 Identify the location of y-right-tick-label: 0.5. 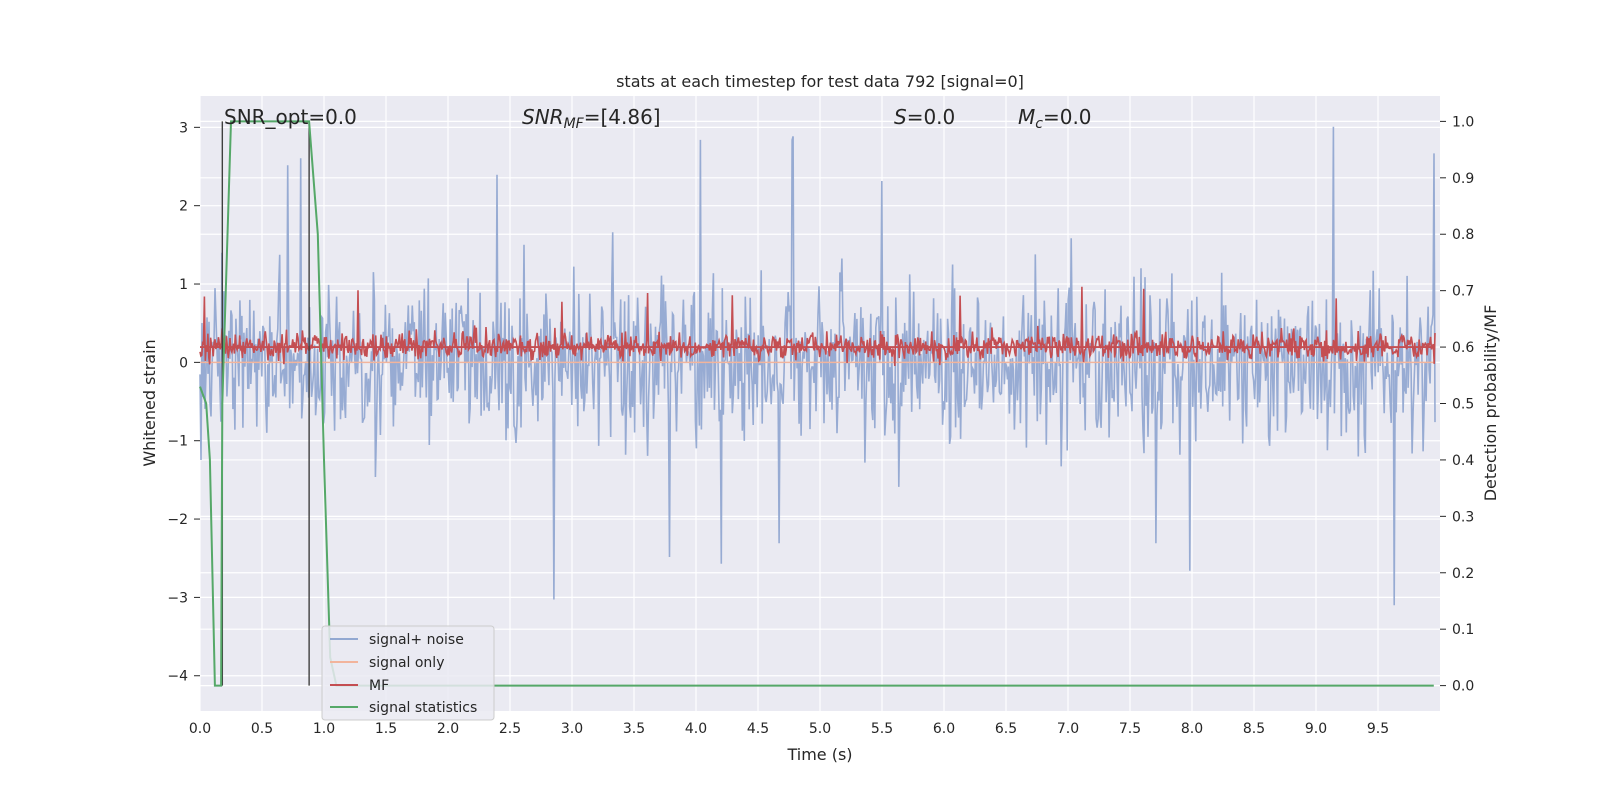
(1463, 405).